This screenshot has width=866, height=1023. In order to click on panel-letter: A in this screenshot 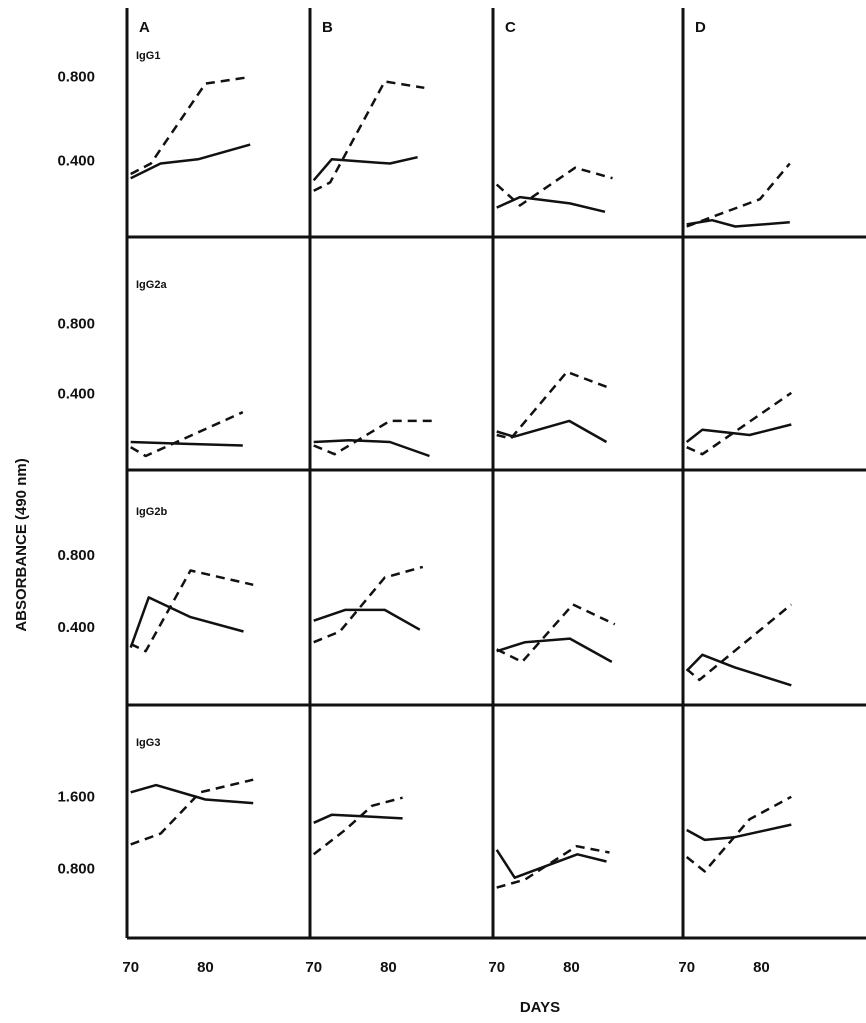, I will do `click(144, 27)`.